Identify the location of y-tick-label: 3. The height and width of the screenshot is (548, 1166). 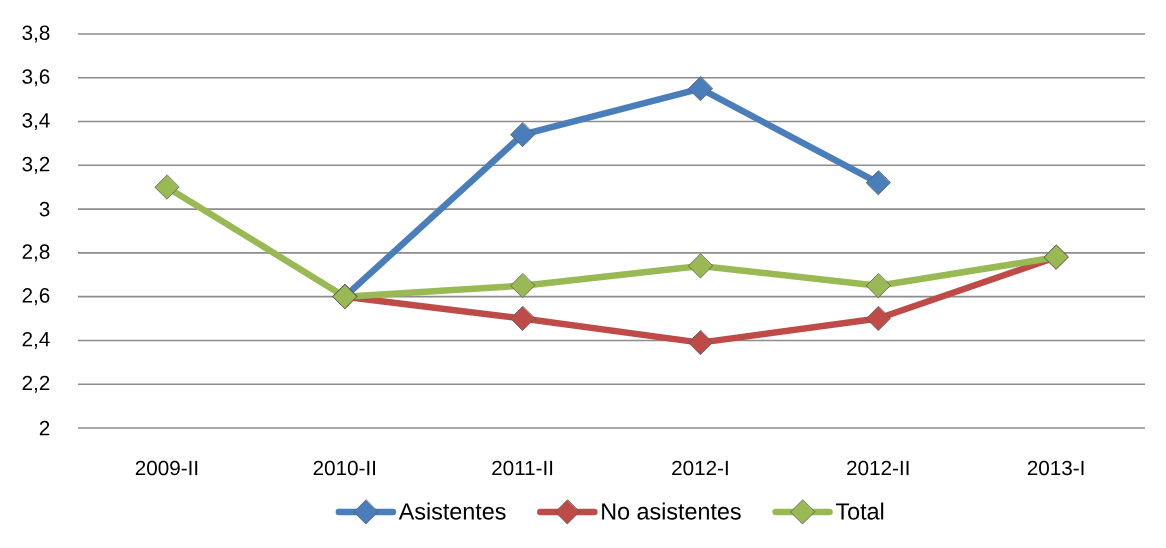
(44, 209).